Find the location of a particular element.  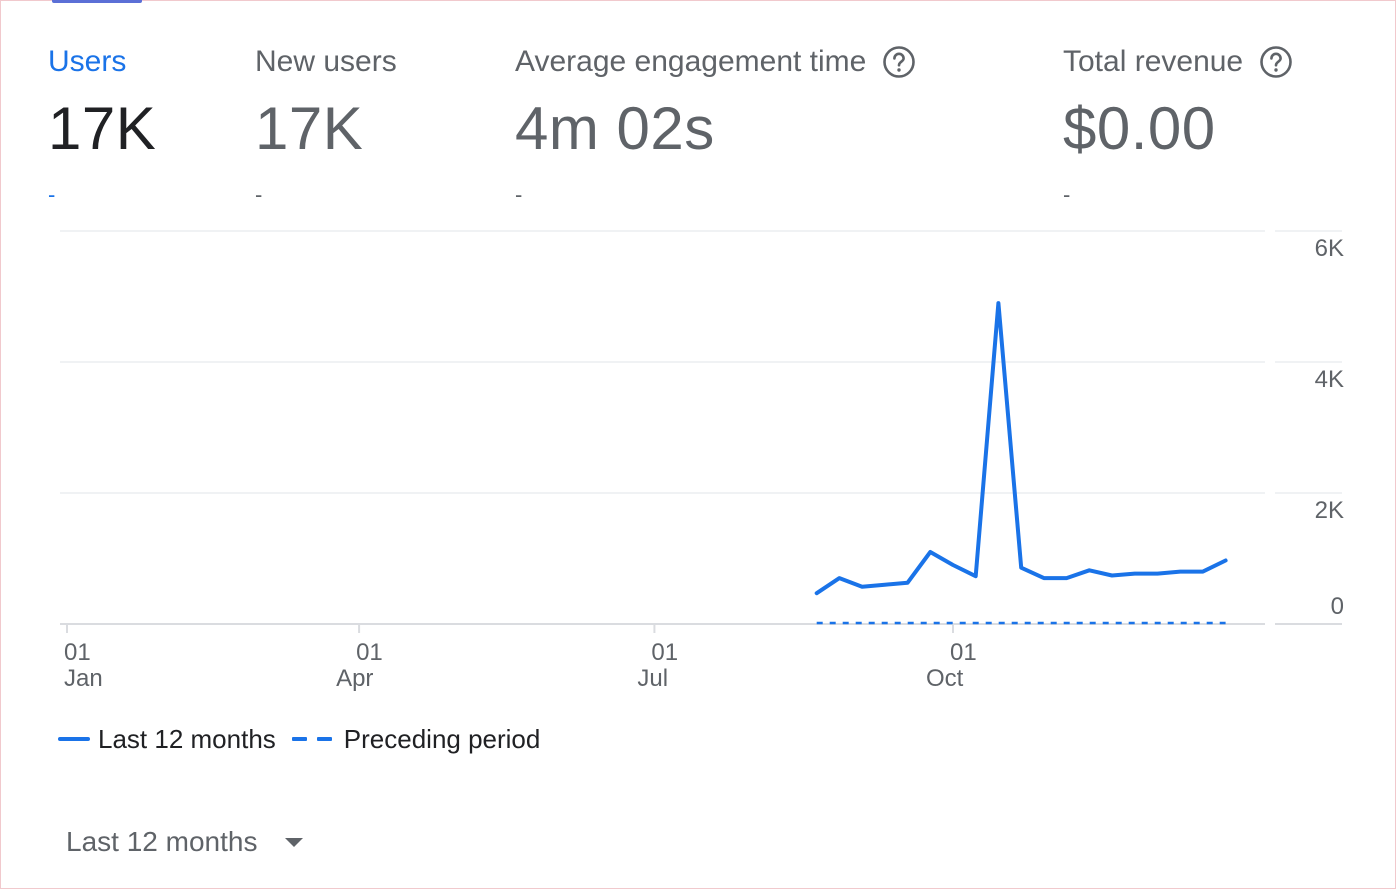

metric-label-text: New users is located at coordinates (326, 61).